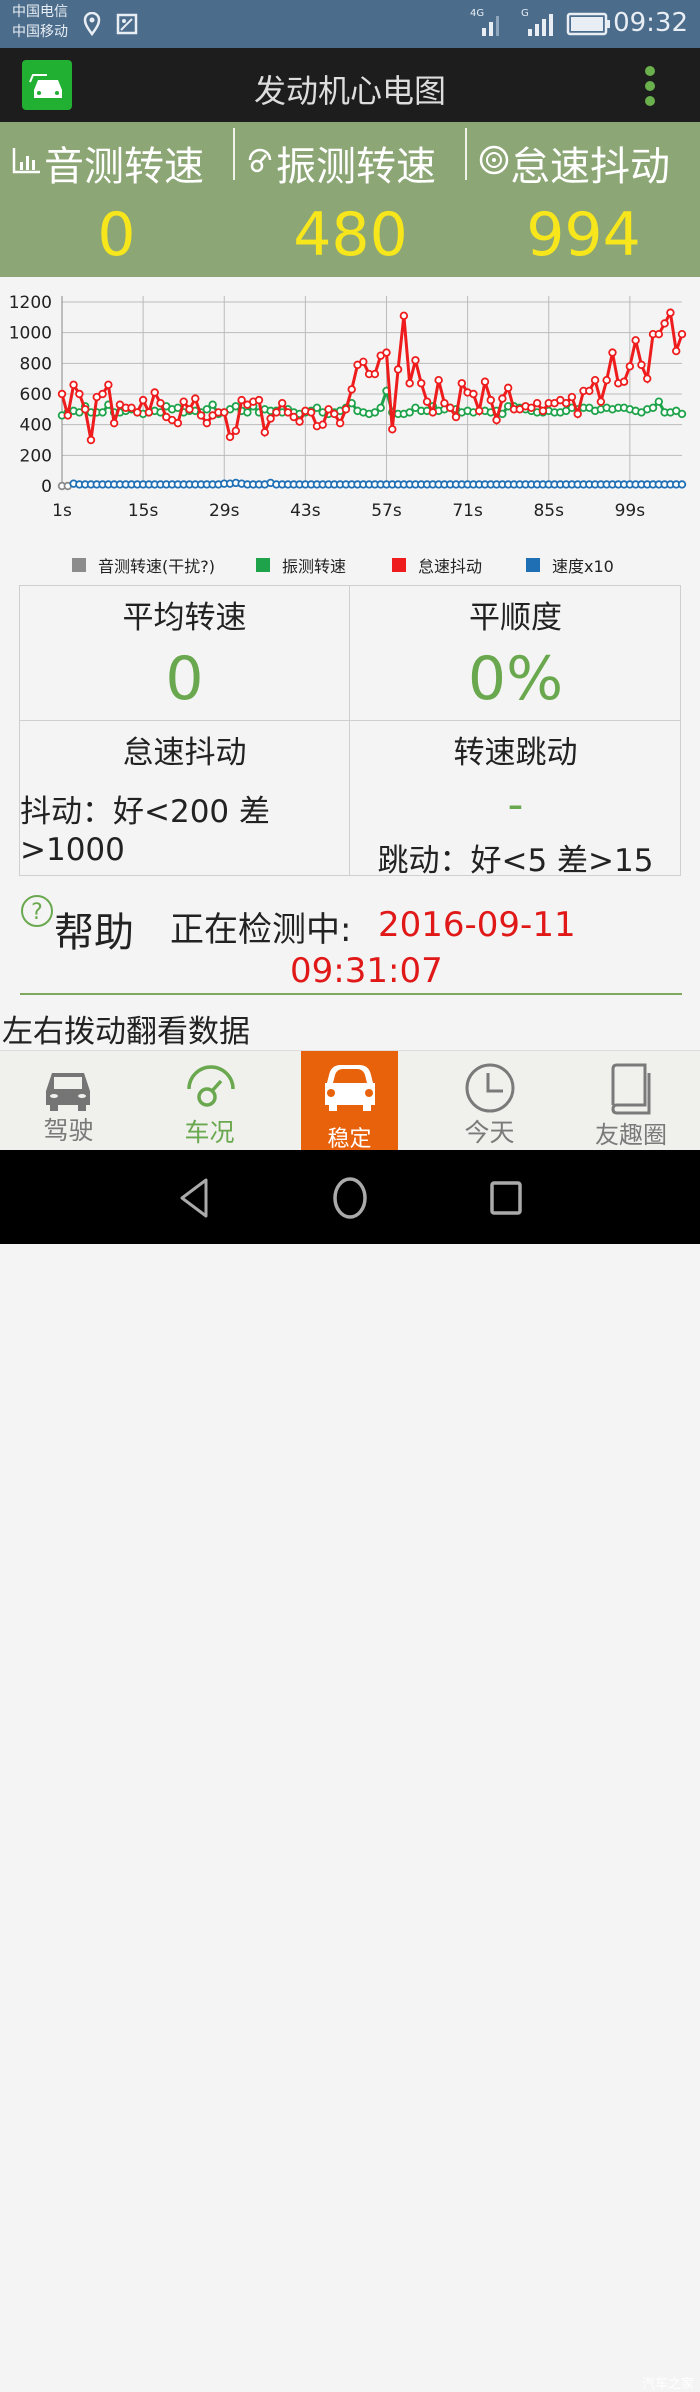  What do you see at coordinates (466, 154) in the screenshot?
I see `divider` at bounding box center [466, 154].